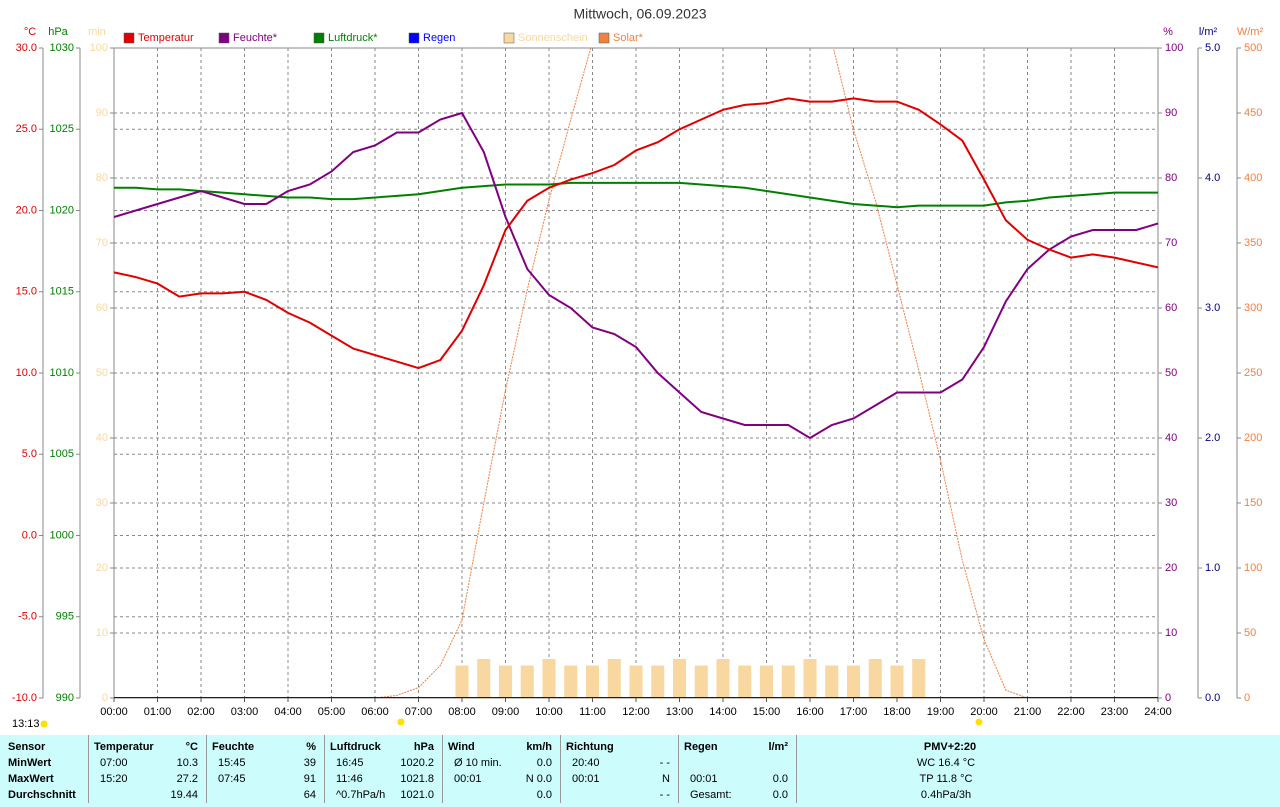 This screenshot has height=807, width=1280. I want to click on cell-value: N, so click(666, 779).